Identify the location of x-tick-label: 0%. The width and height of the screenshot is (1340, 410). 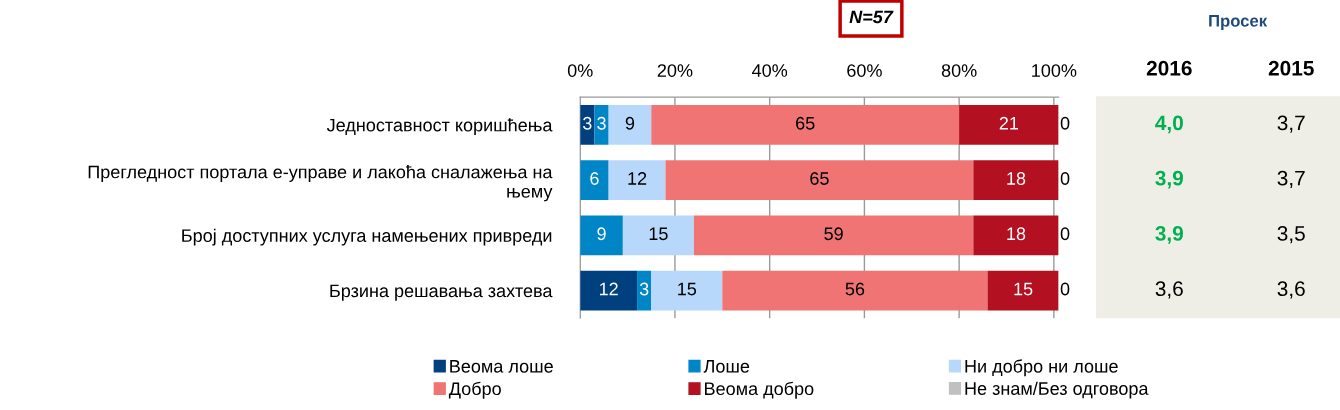
(580, 70).